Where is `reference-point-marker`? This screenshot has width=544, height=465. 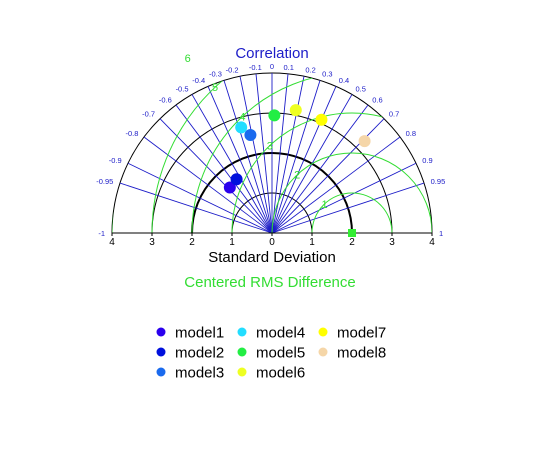 reference-point-marker is located at coordinates (352, 233).